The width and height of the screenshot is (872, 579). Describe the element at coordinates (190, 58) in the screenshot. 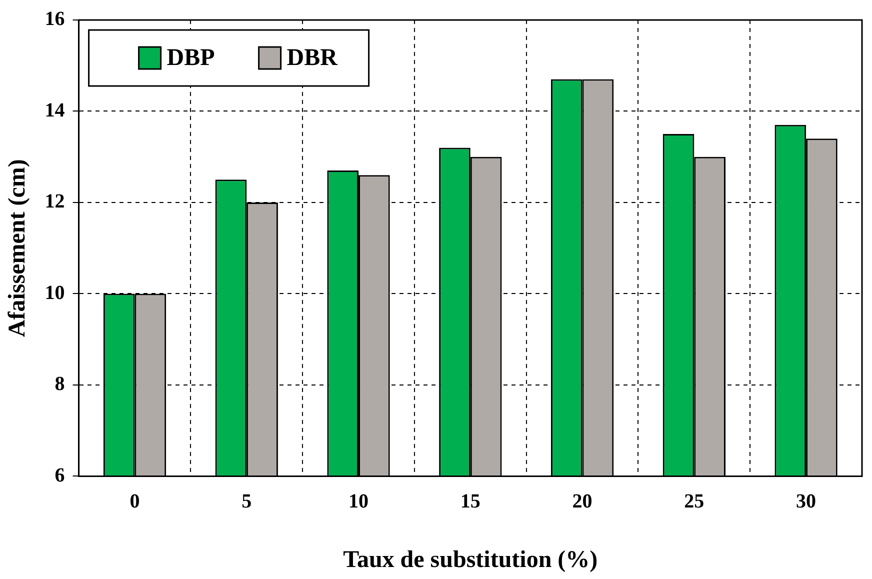

I see `legend-label: DBP` at that location.